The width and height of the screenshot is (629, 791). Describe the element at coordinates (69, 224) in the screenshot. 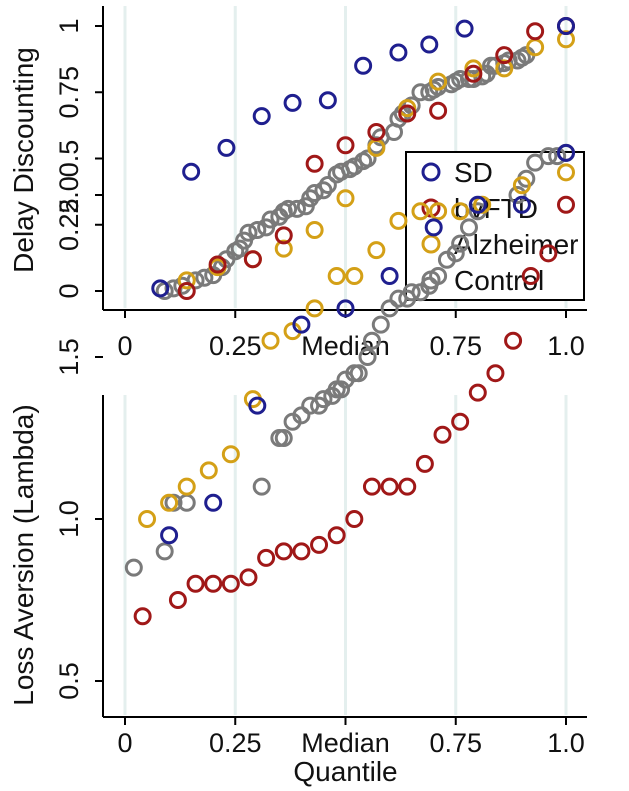

I see `y-tick-label-1: 0.25` at that location.